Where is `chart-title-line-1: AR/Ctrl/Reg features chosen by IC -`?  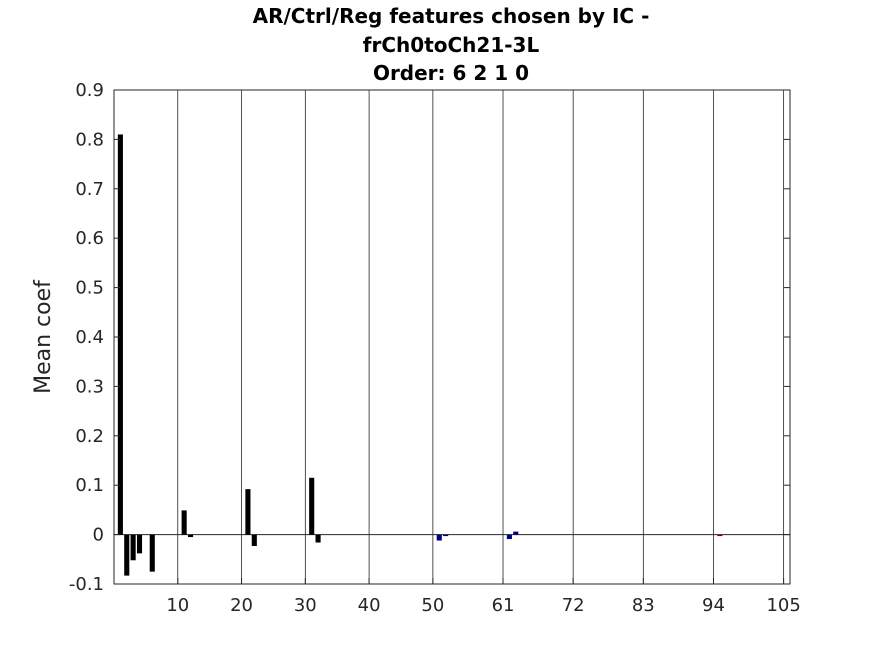
chart-title-line-1: AR/Ctrl/Reg features chosen by IC - is located at coordinates (451, 16).